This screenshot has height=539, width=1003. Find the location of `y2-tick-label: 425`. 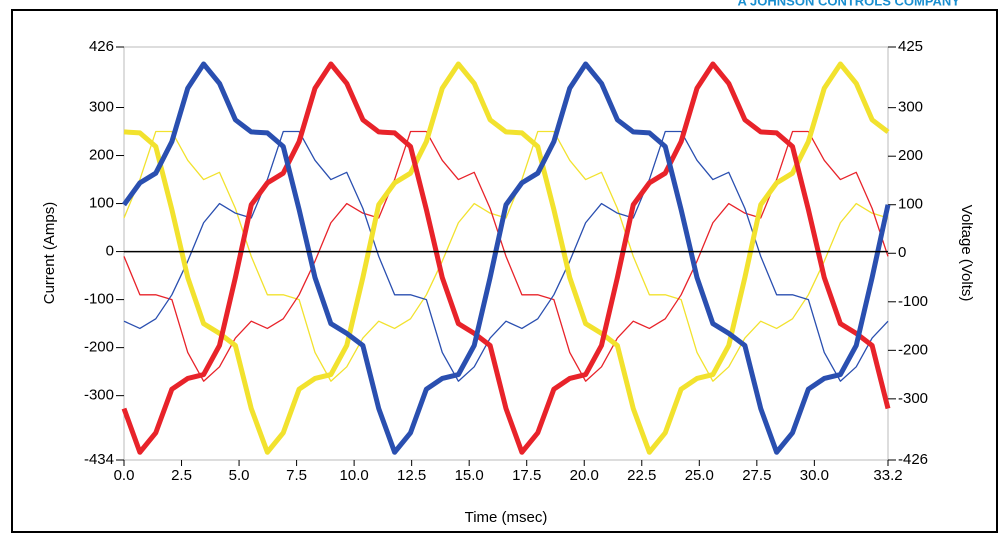

y2-tick-label: 425 is located at coordinates (910, 46).